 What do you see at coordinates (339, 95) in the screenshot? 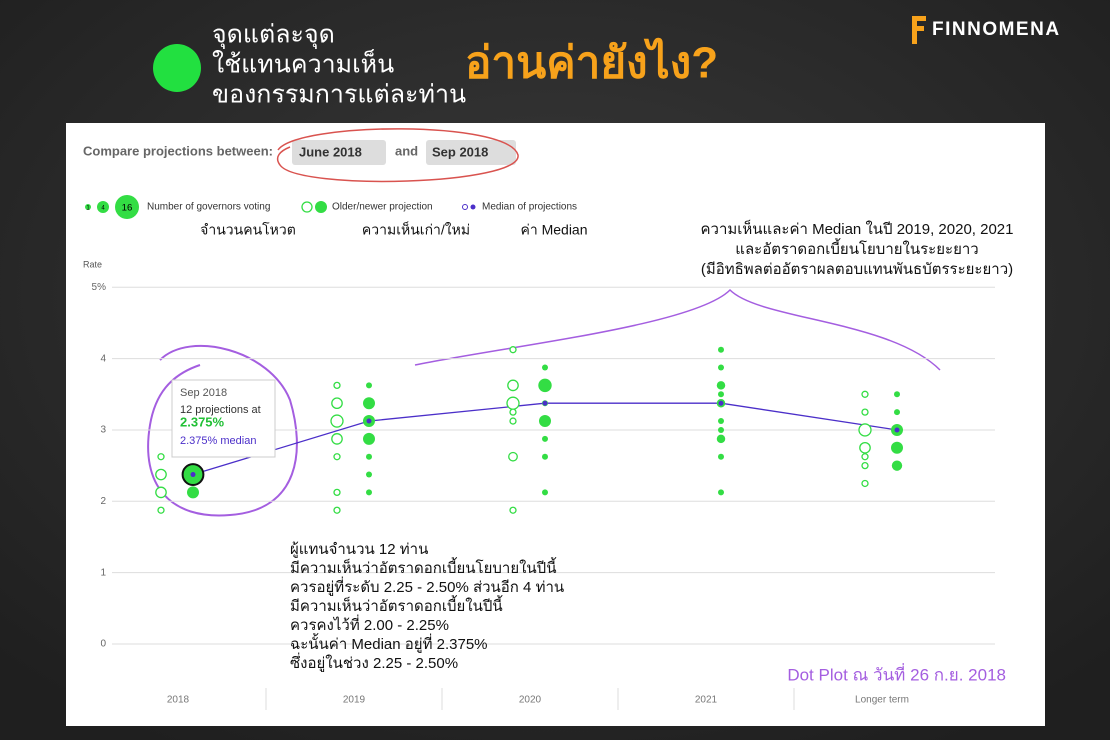
I see `header-line: ของกรรมการแต่ละท่าน` at bounding box center [339, 95].